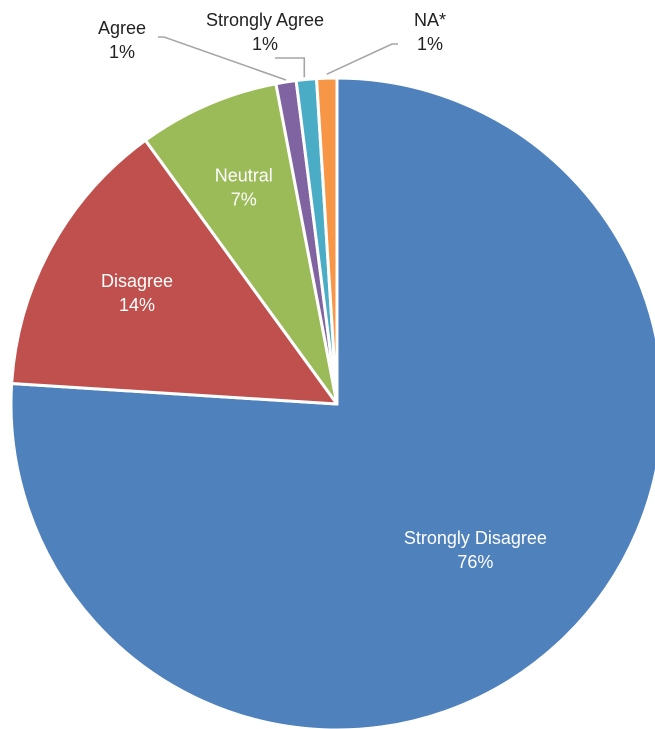 This screenshot has height=729, width=655. I want to click on leader-lines-layer, so click(278, 58).